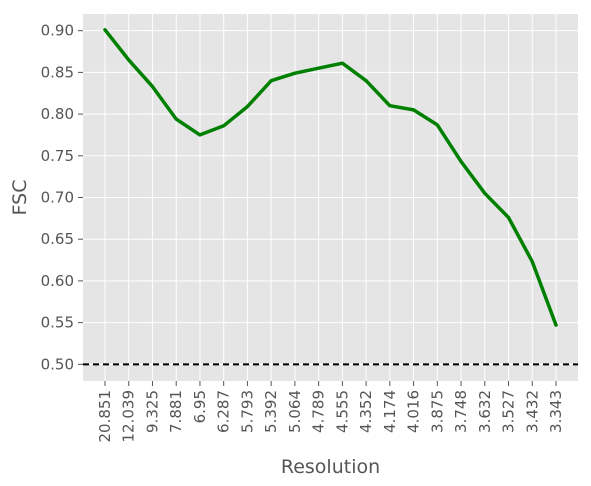 The image size is (591, 486). What do you see at coordinates (57, 198) in the screenshot?
I see `y-tick-label: 0.70` at bounding box center [57, 198].